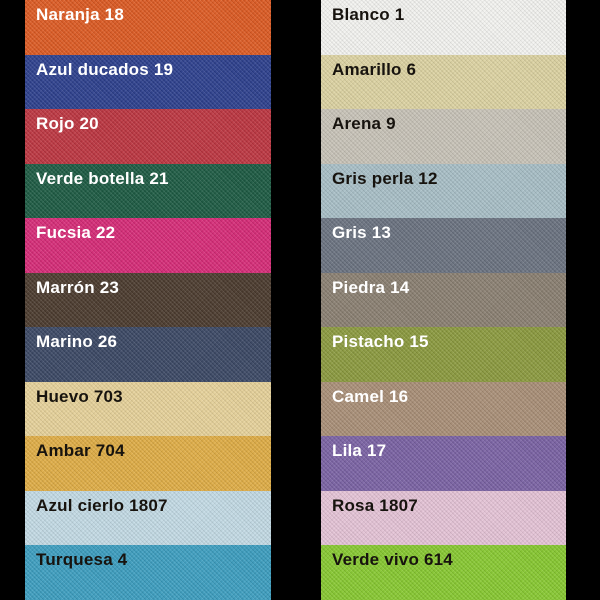 The width and height of the screenshot is (600, 600). What do you see at coordinates (443, 463) in the screenshot?
I see `swatch-lila-17: Lila 17` at bounding box center [443, 463].